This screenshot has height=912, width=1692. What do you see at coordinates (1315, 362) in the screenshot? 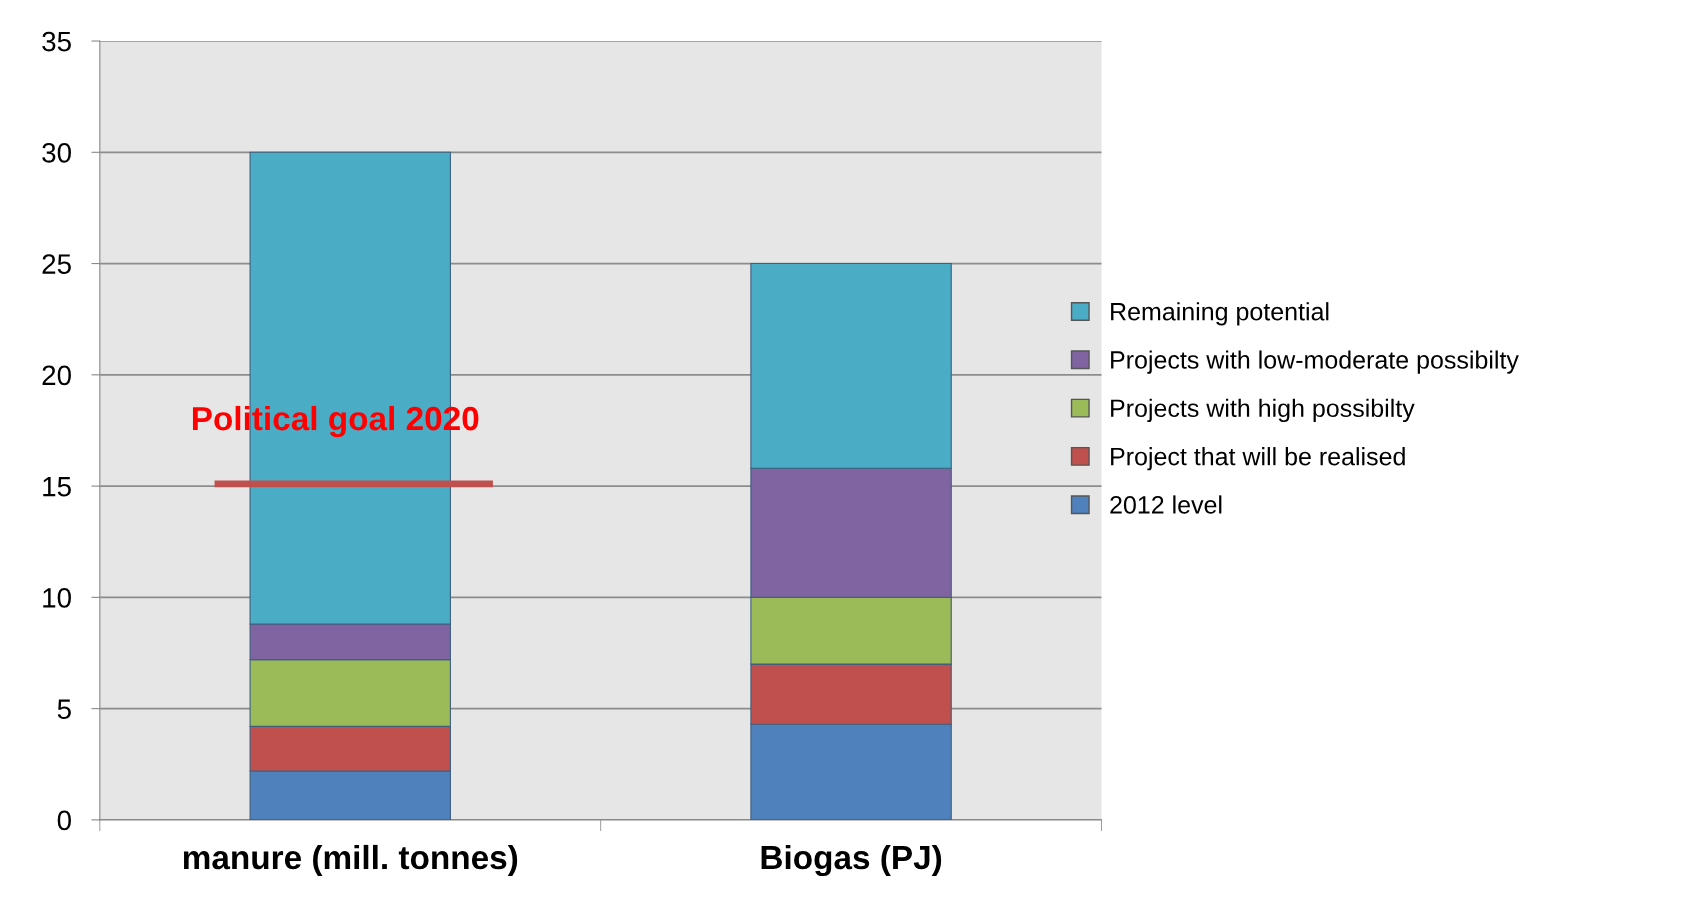
I see `legend-label: Projects with low-moderate possibilty` at bounding box center [1315, 362].